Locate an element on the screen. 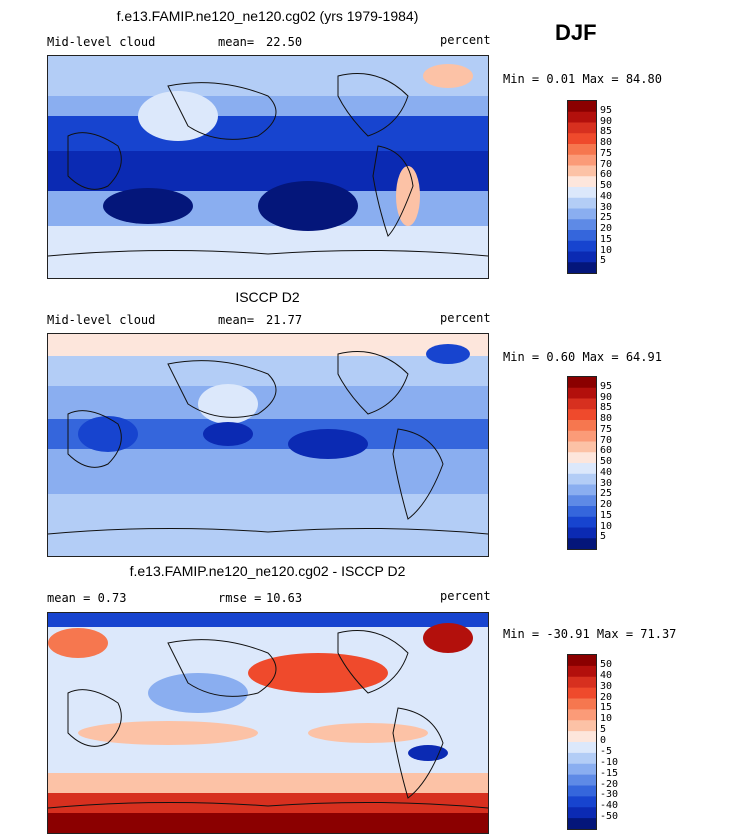  panel3-colorbar-svg is located at coordinates (582, 742).